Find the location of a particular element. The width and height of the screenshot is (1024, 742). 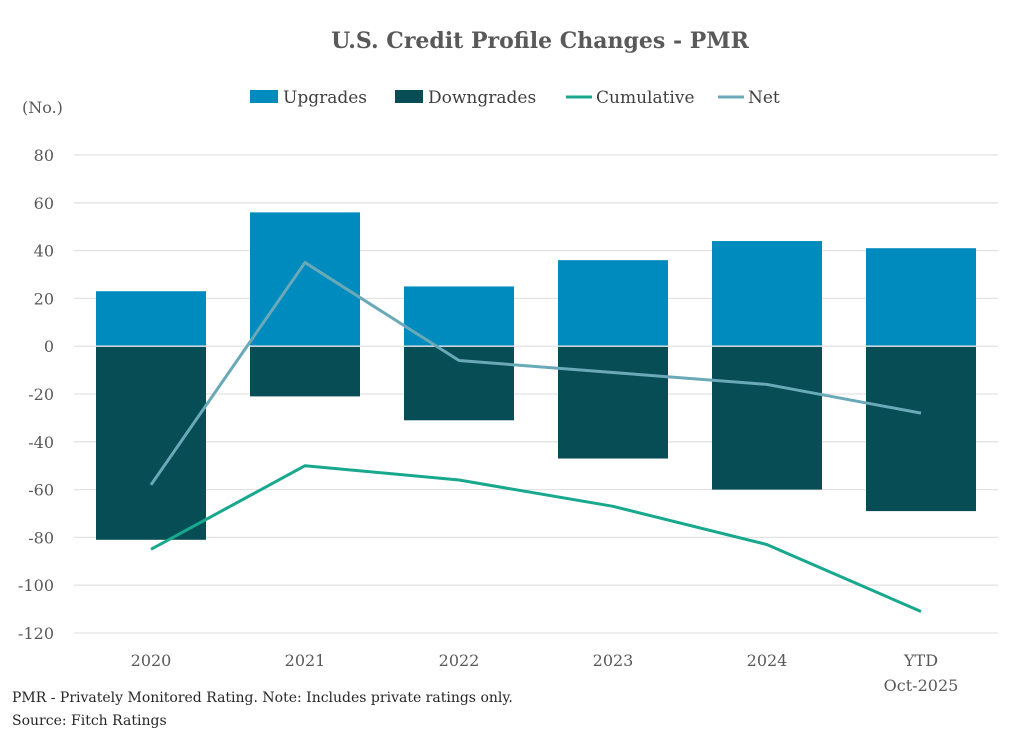

legend-label-cumulative: Cumulative is located at coordinates (645, 98).